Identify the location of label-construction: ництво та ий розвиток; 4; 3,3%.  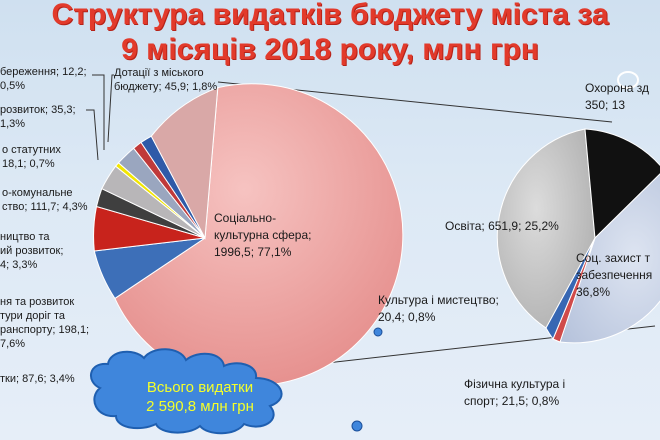
(32, 251).